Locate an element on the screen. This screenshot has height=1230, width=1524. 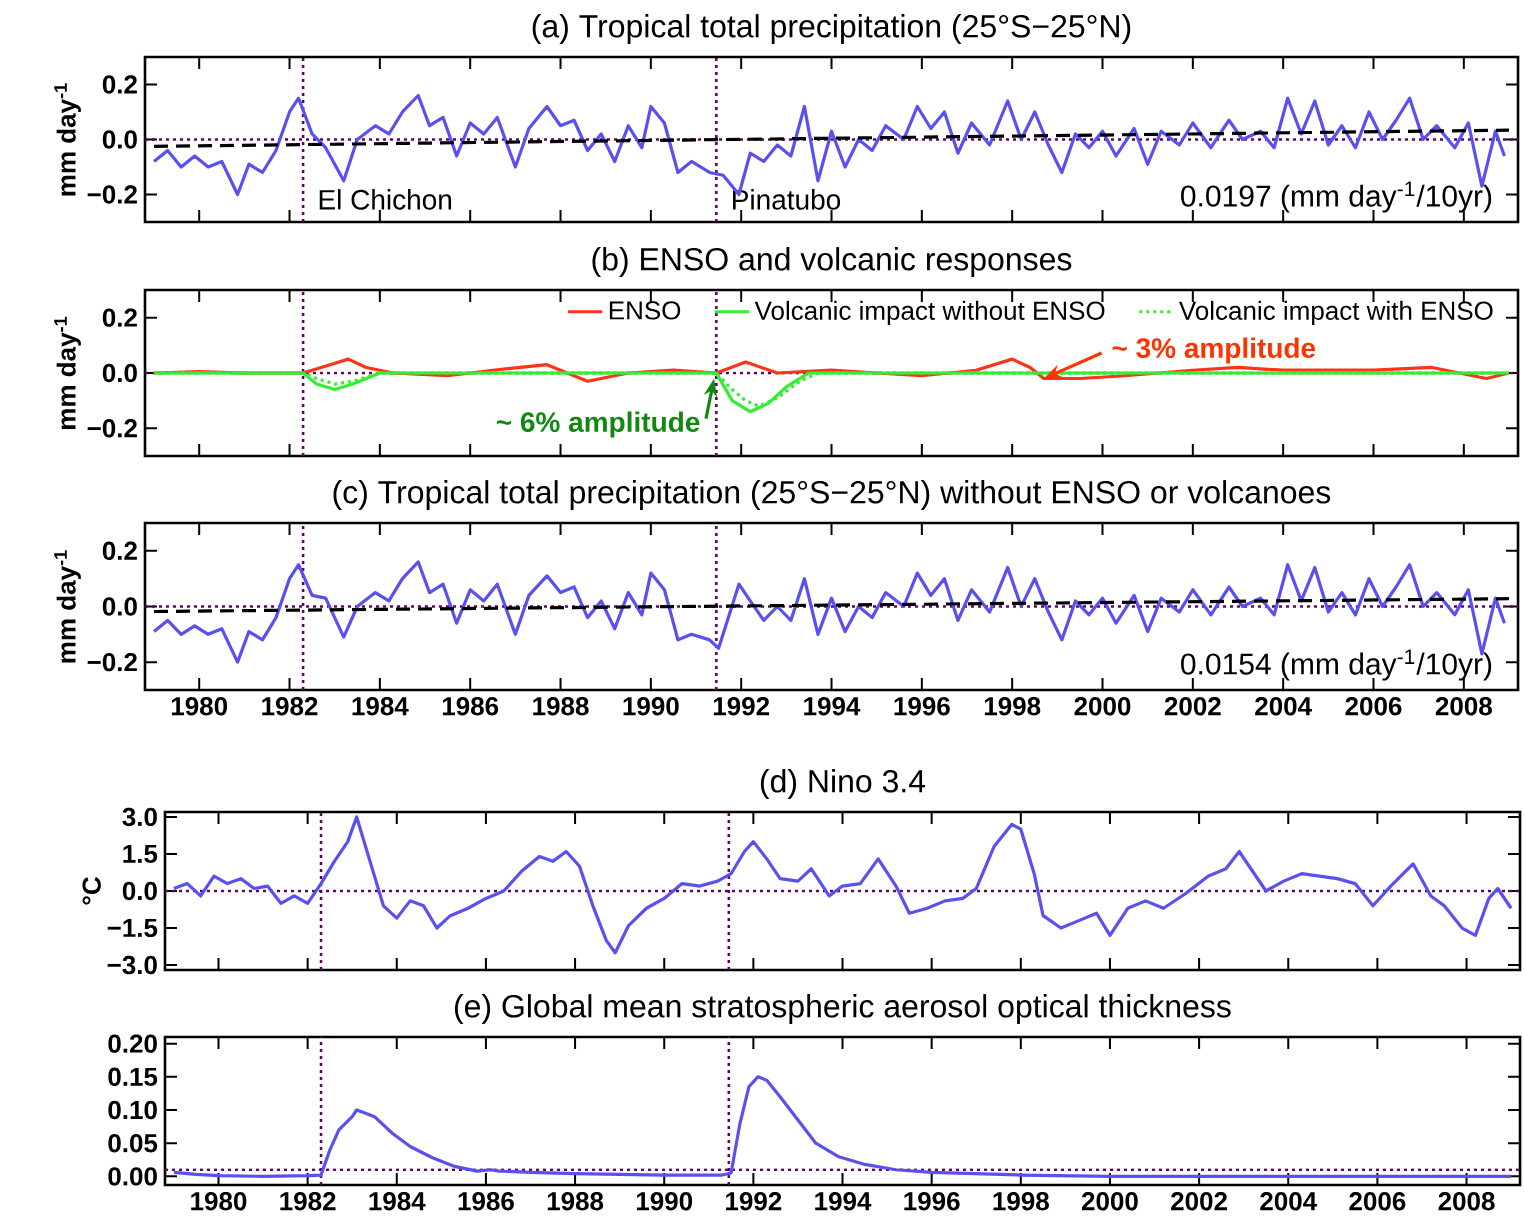
chart-title: (a) Tropical total precipitation (25°S−25°N) is located at coordinates (831, 29).